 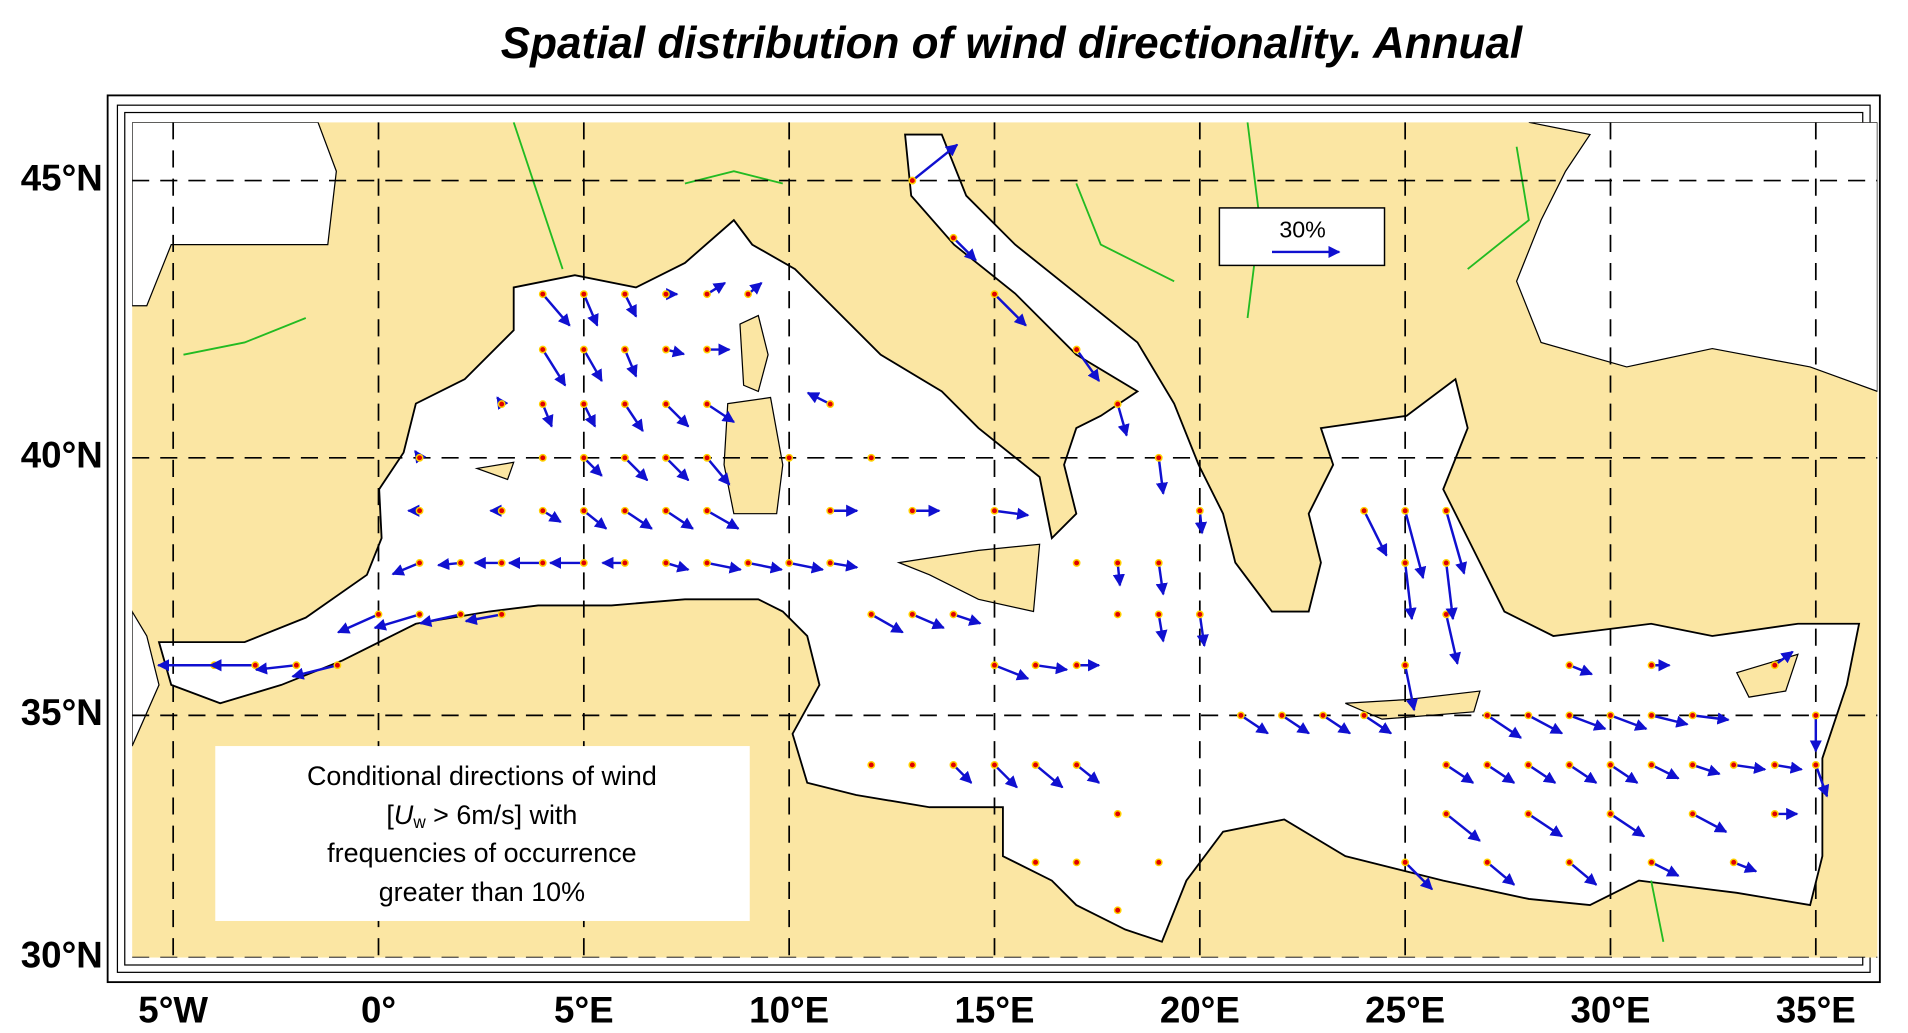 What do you see at coordinates (482, 833) in the screenshot?
I see `legend-box` at bounding box center [482, 833].